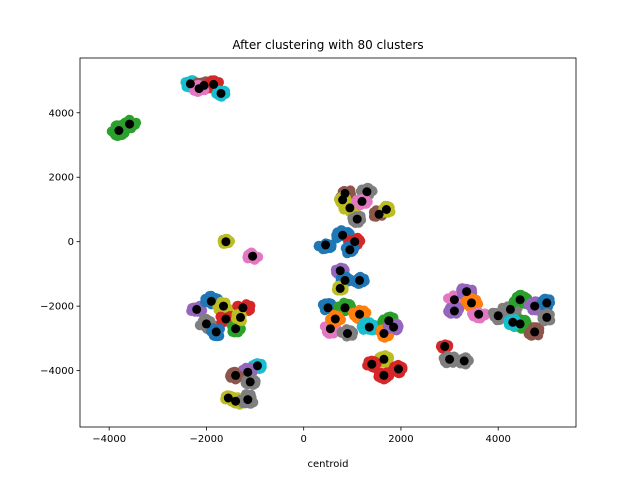  Describe the element at coordinates (57, 371) in the screenshot. I see `y-tick-label: −4000` at that location.